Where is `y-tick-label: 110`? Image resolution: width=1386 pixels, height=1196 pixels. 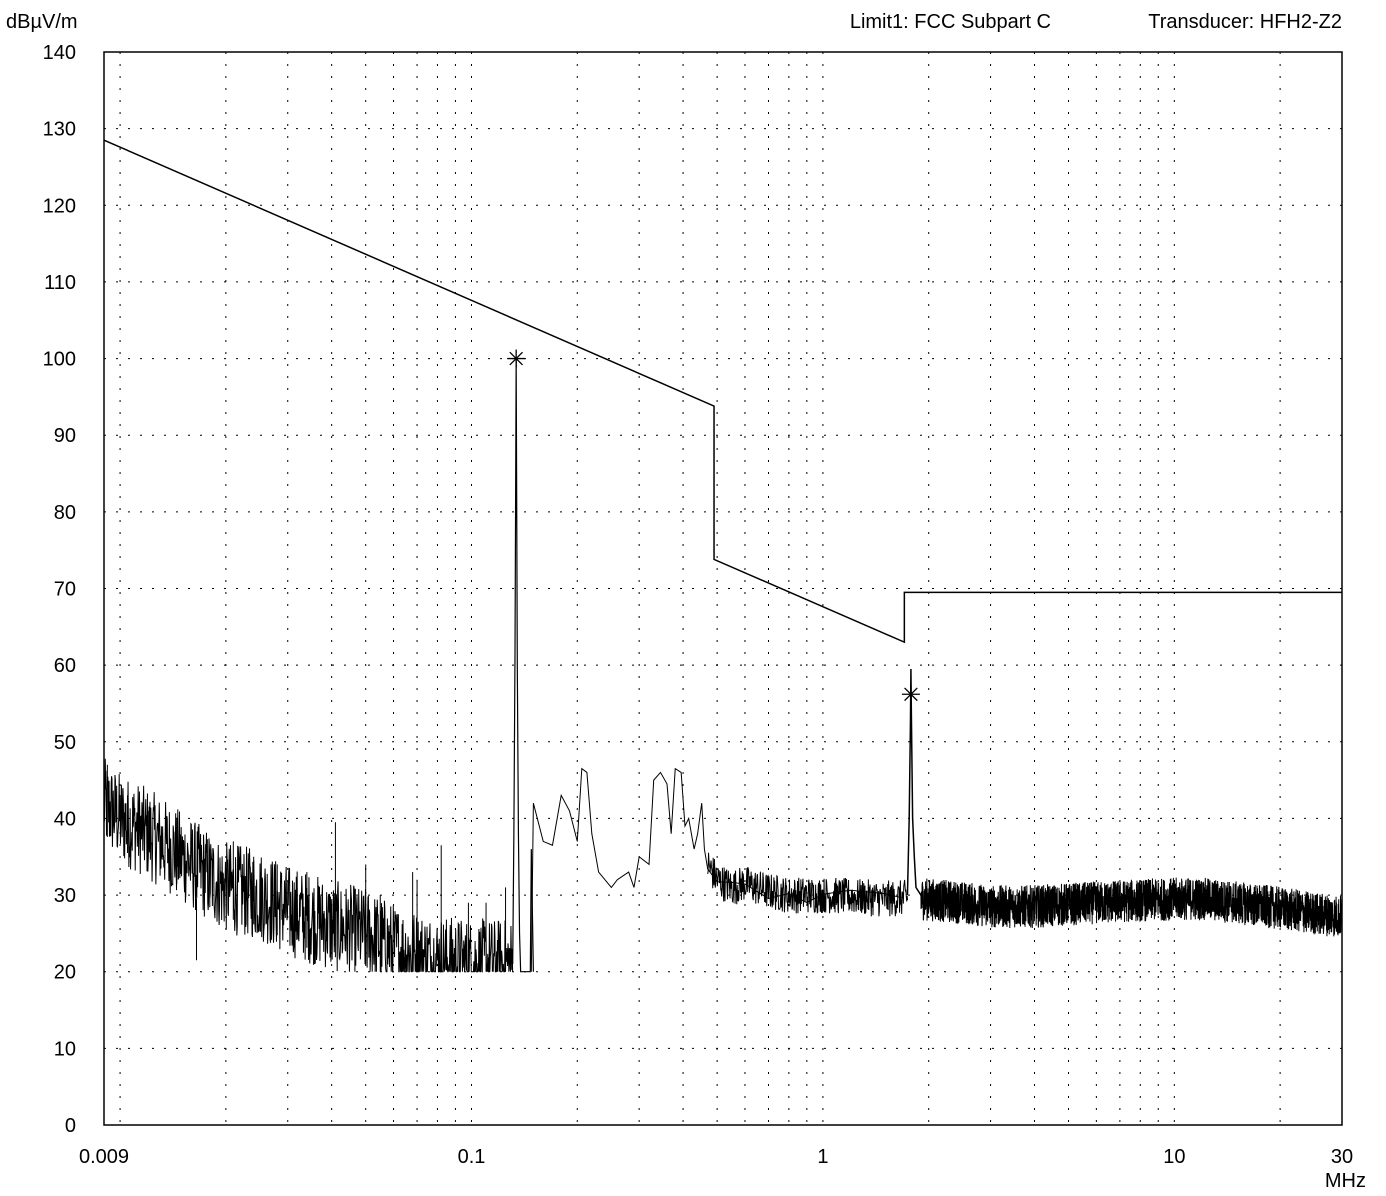 y-tick-label: 110 is located at coordinates (60, 283).